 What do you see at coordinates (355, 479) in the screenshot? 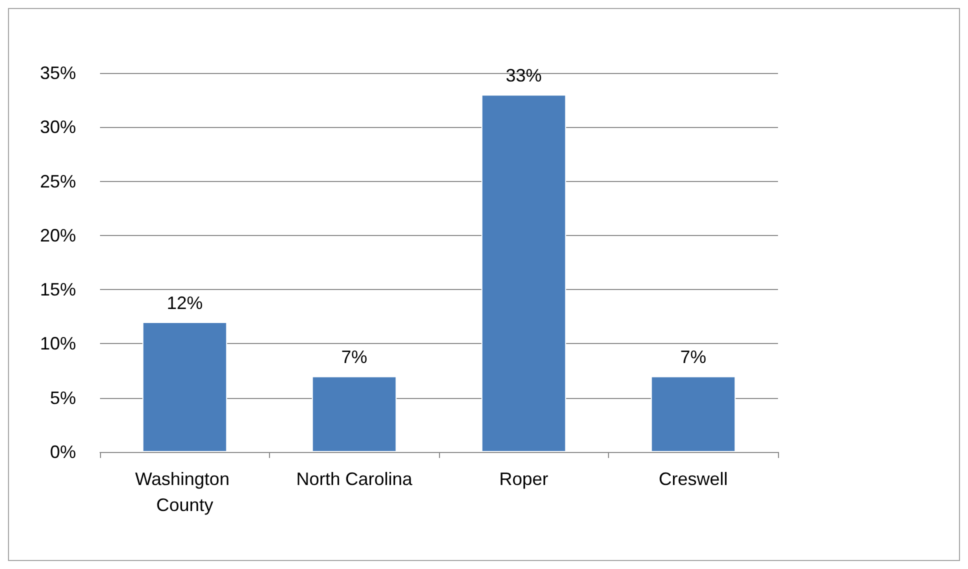
I see `x-tick-label: North Carolina` at bounding box center [355, 479].